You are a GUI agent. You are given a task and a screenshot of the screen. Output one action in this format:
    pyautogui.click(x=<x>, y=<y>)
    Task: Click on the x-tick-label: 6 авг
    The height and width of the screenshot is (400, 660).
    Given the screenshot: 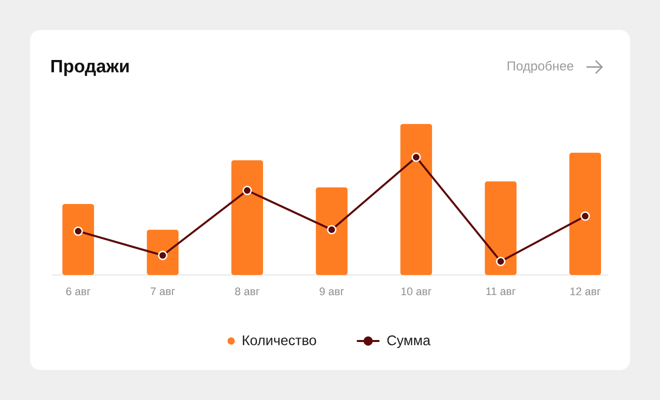 What is the action you would take?
    pyautogui.click(x=78, y=292)
    